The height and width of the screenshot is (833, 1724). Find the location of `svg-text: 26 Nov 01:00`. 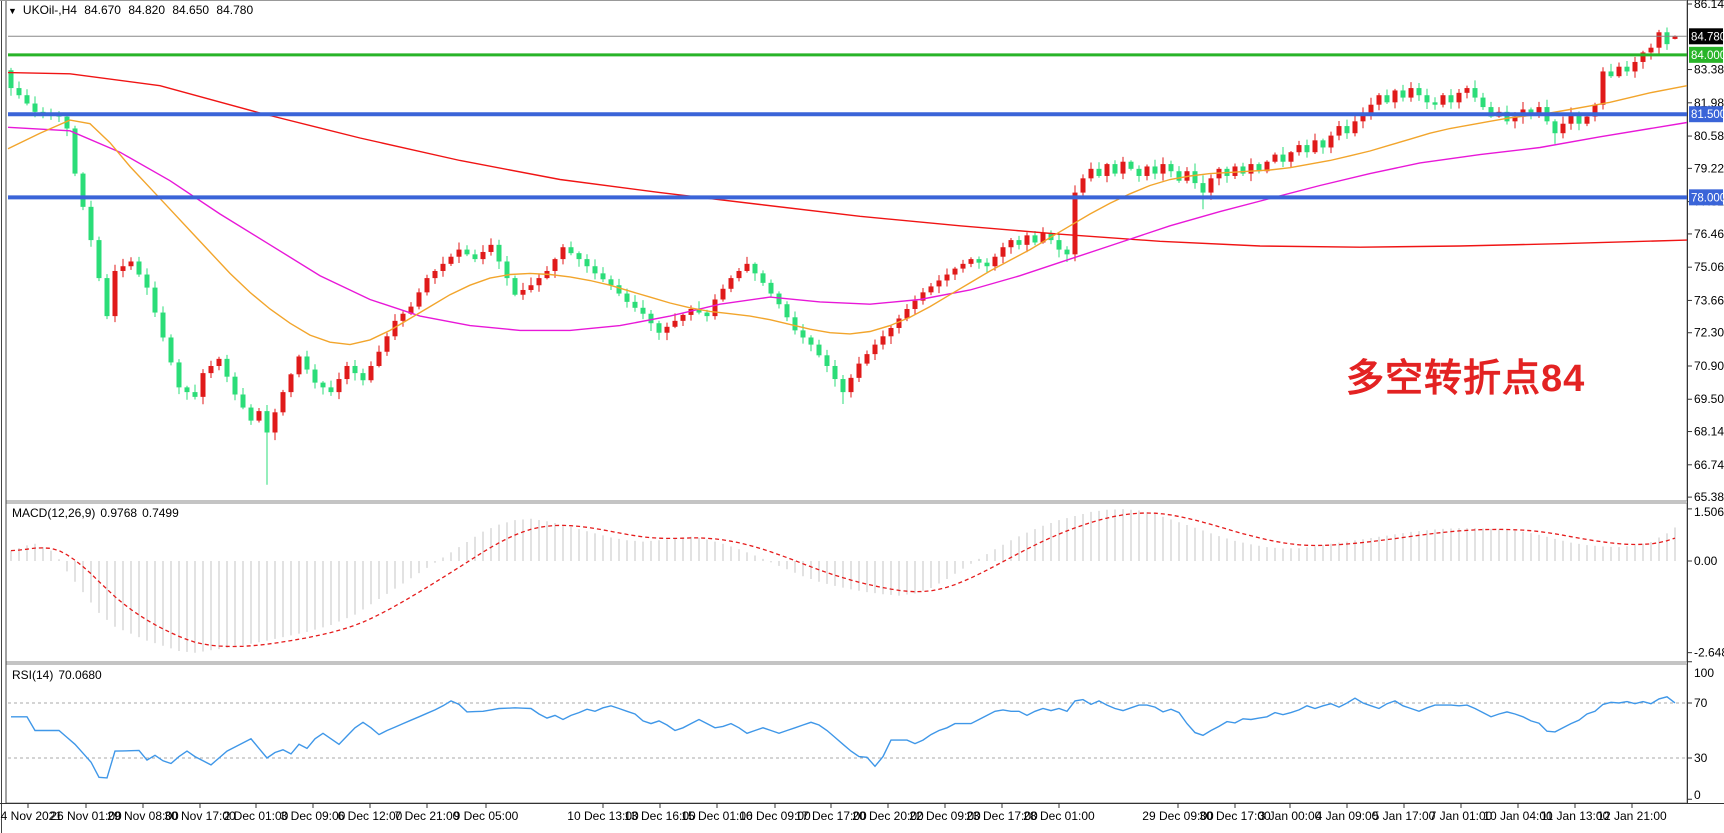

svg-text: 26 Nov 01:00 is located at coordinates (86, 816).